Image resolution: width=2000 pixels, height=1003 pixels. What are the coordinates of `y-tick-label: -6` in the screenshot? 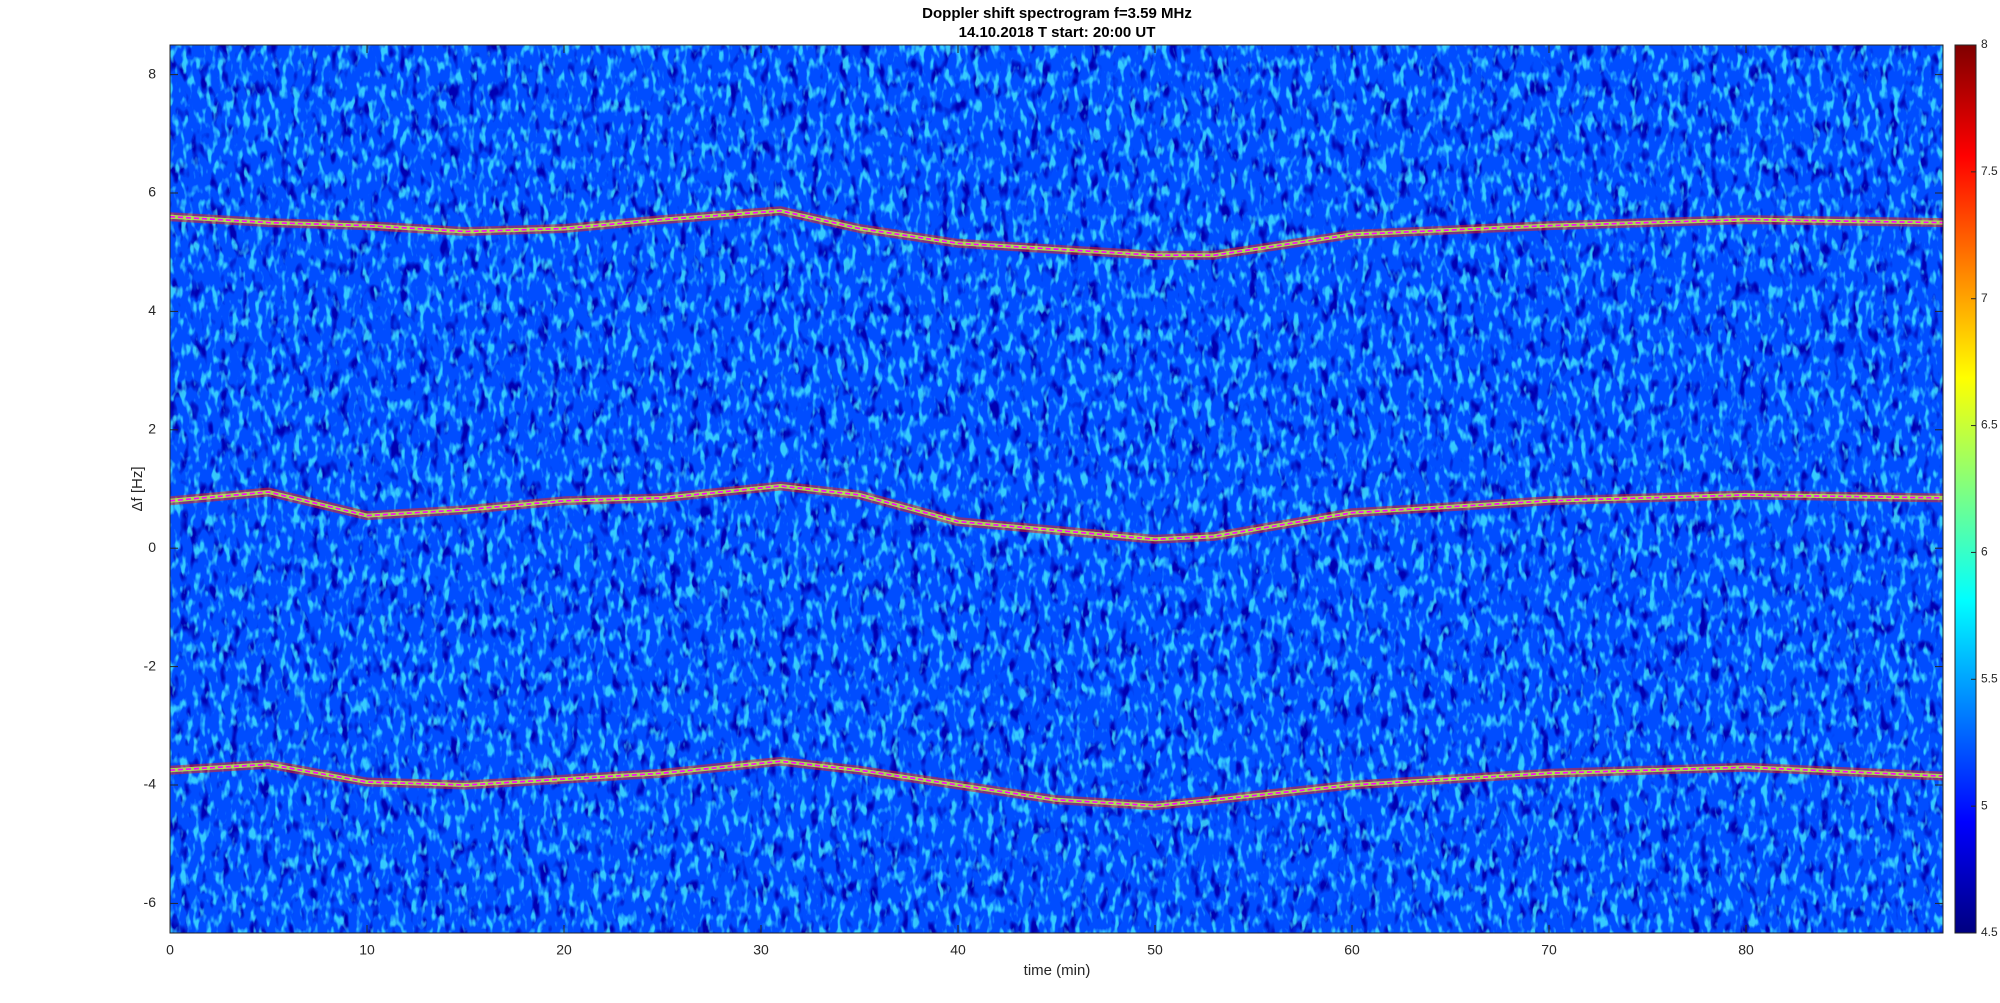 It's located at (150, 902).